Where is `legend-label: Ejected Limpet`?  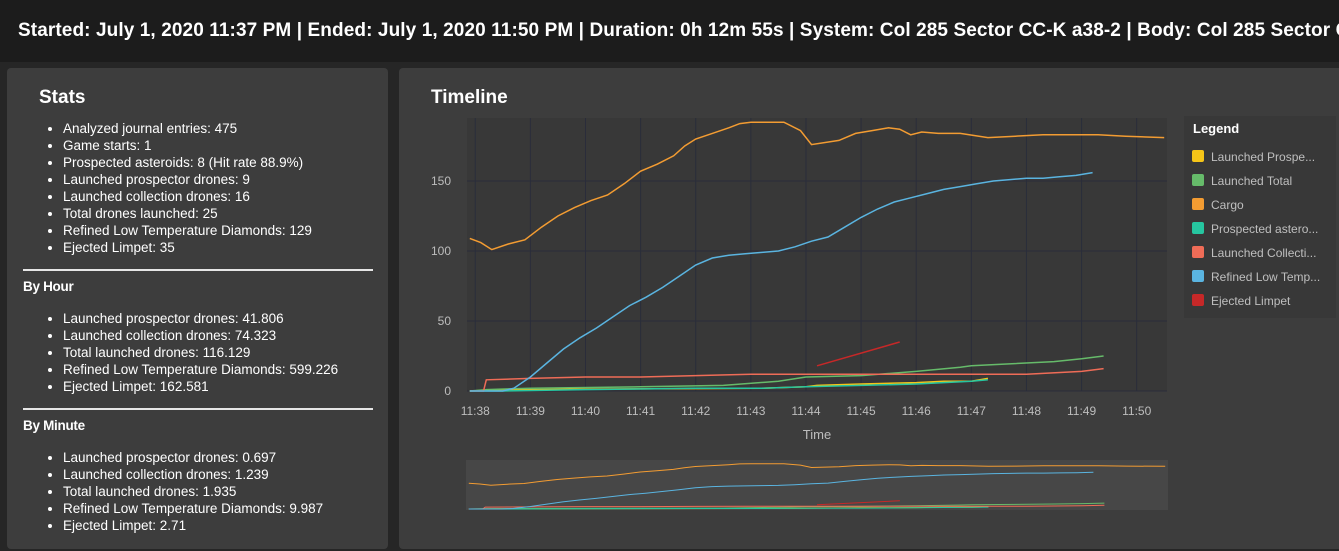 legend-label: Ejected Limpet is located at coordinates (1251, 301).